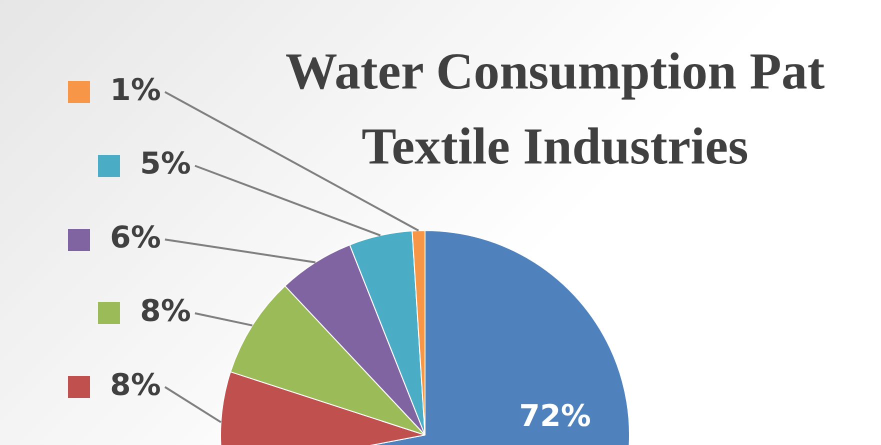 Image resolution: width=881 pixels, height=445 pixels. I want to click on data-label: 72%, so click(555, 416).